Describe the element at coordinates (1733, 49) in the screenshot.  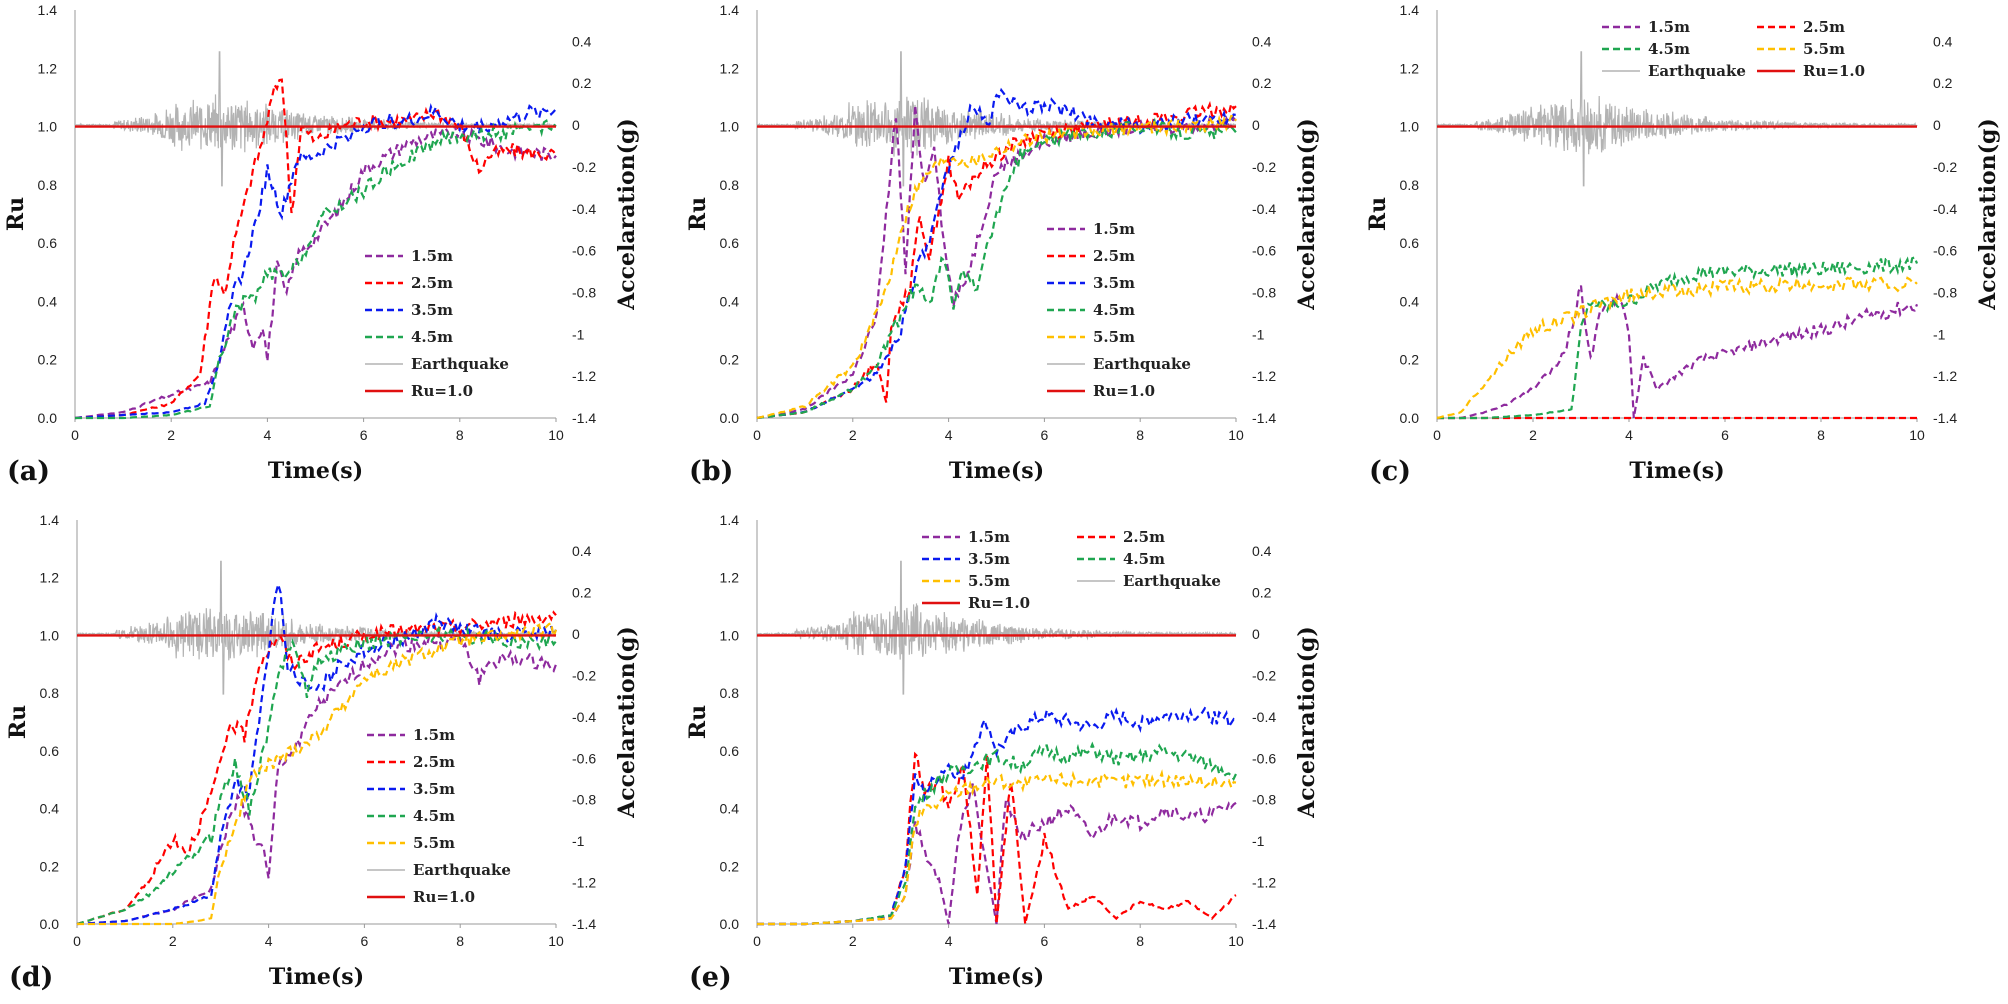
I see `legend: 1.5m 2.5m 4.5m 5.5m Earthquake Ru=1.0` at that location.